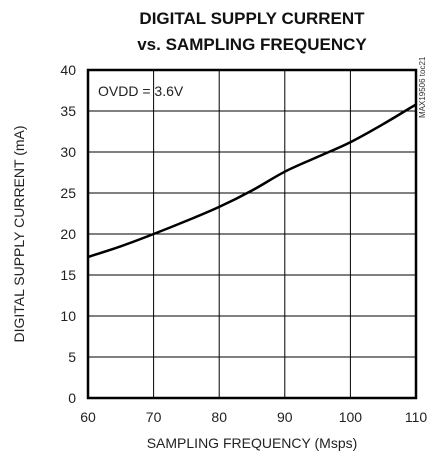  Describe the element at coordinates (422, 87) in the screenshot. I see `side-code: MAX19506 toc21` at that location.